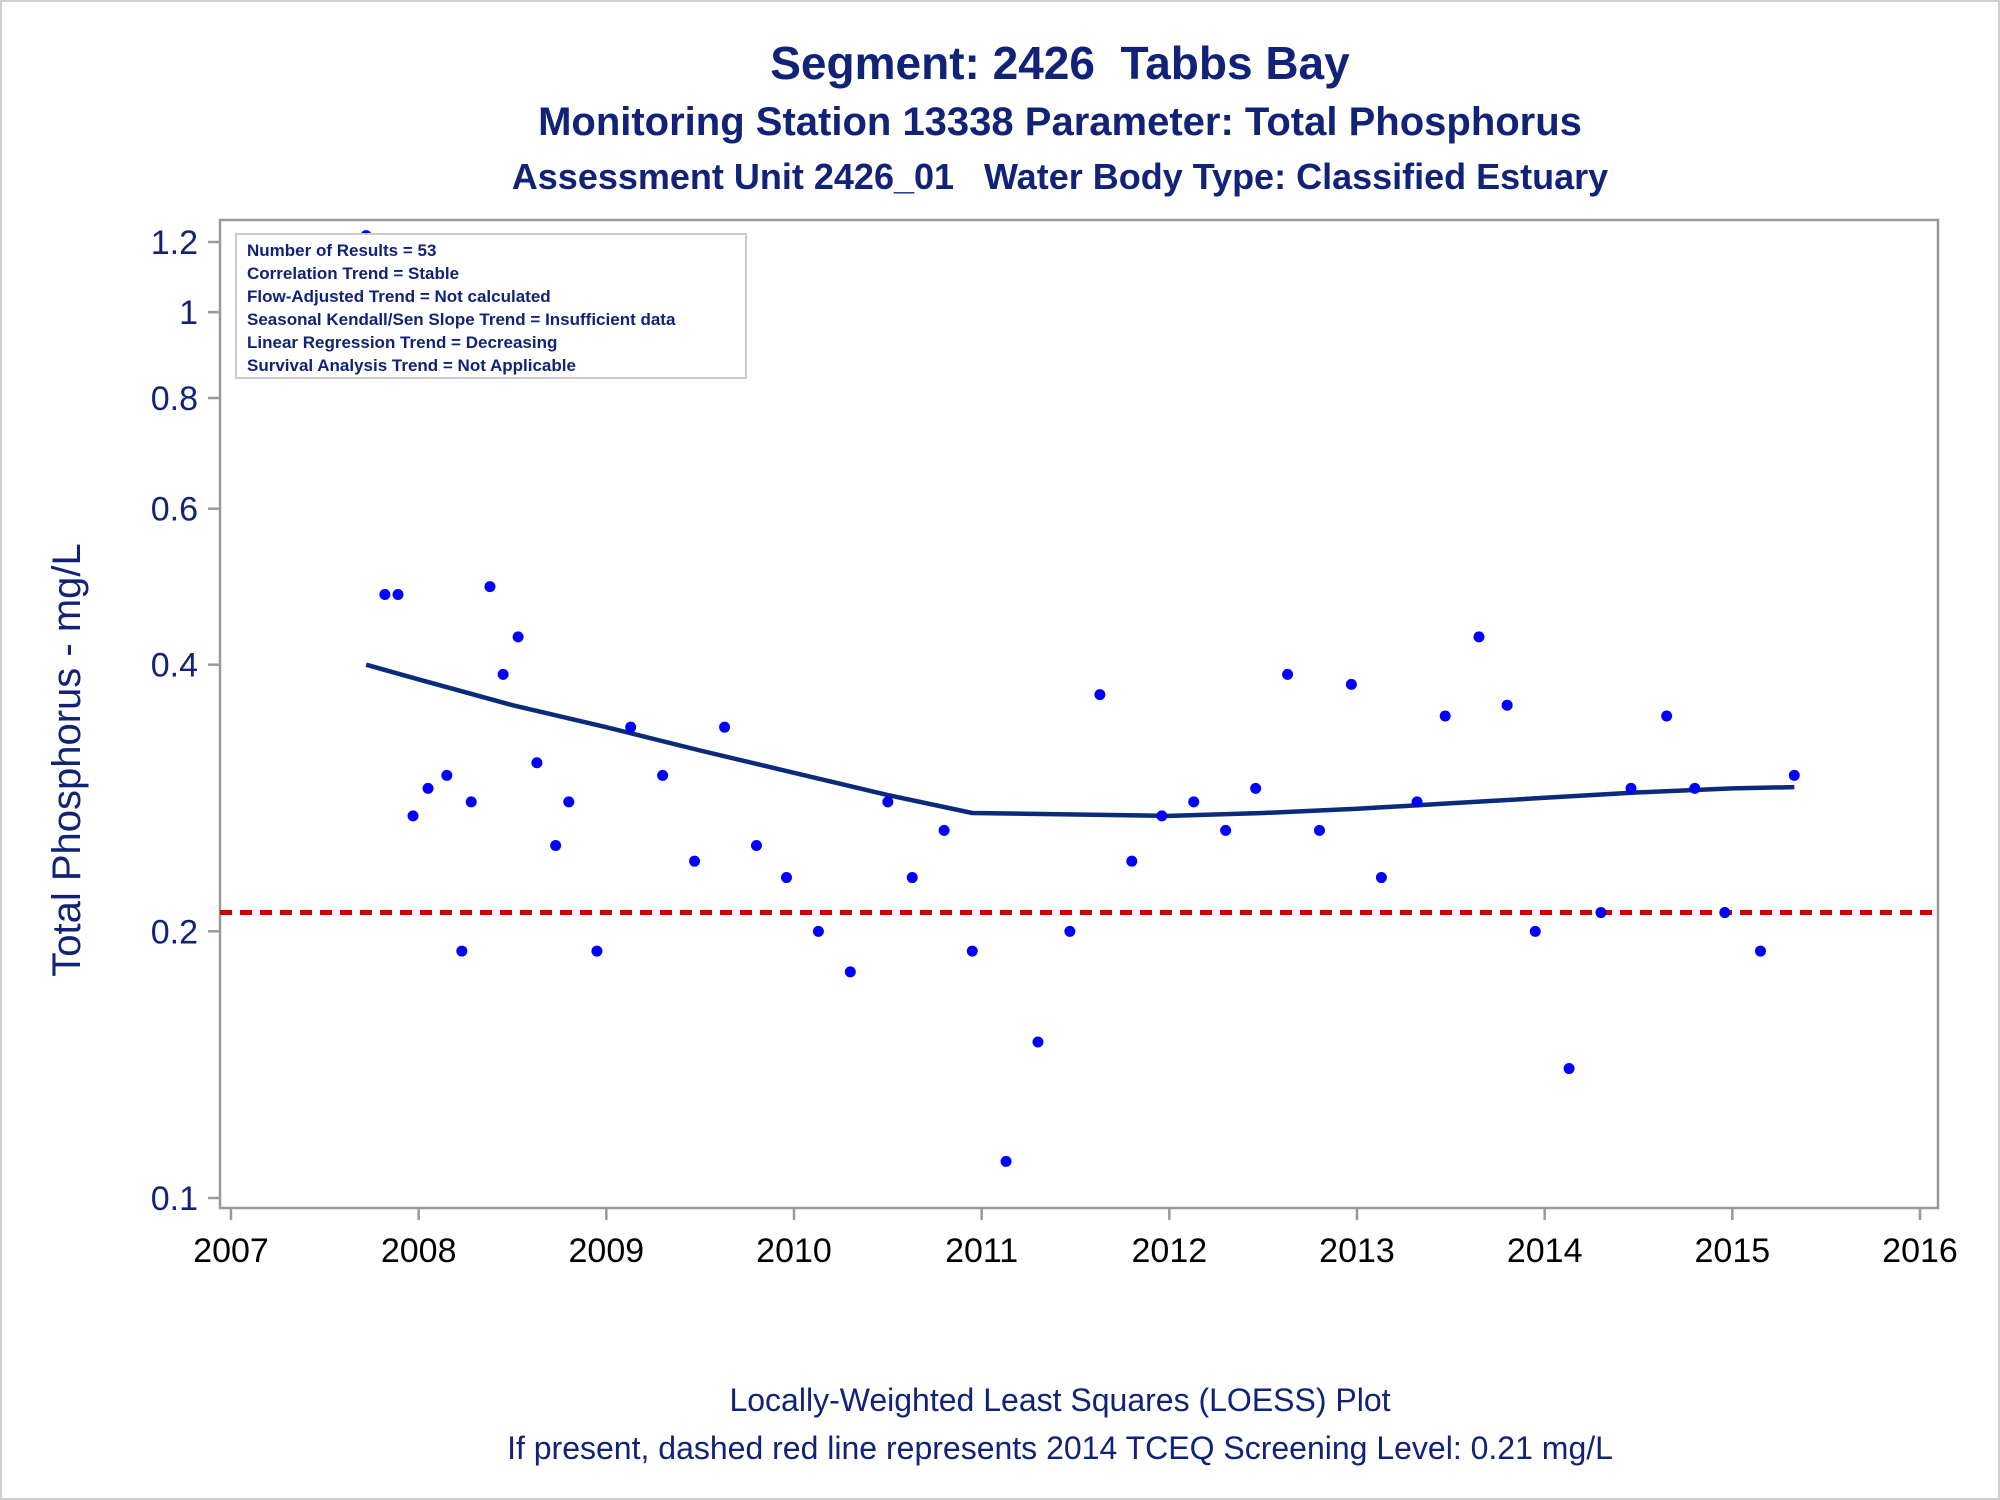 Image resolution: width=2000 pixels, height=1500 pixels. I want to click on stats-box, so click(491, 306).